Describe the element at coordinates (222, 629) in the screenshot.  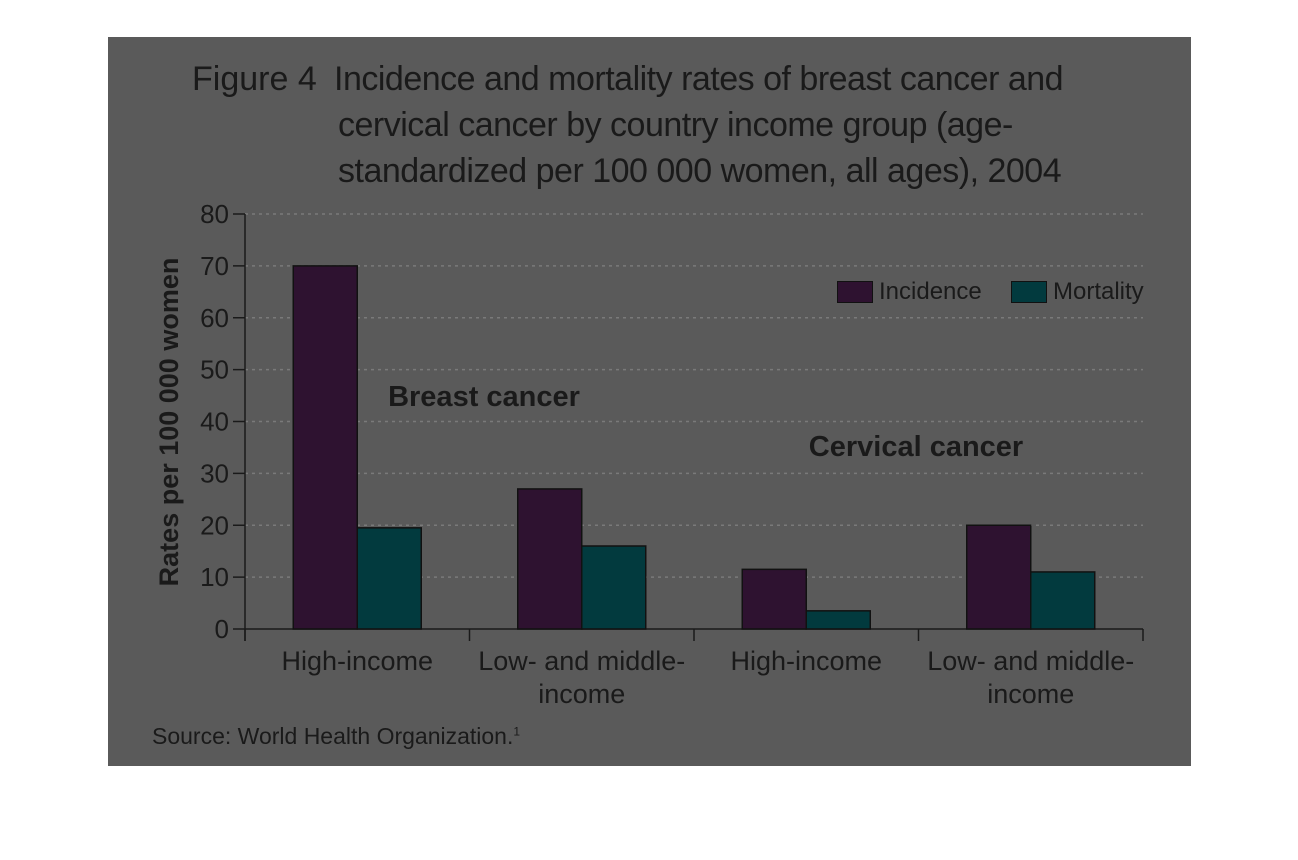
I see `y-tick-label: 0` at that location.